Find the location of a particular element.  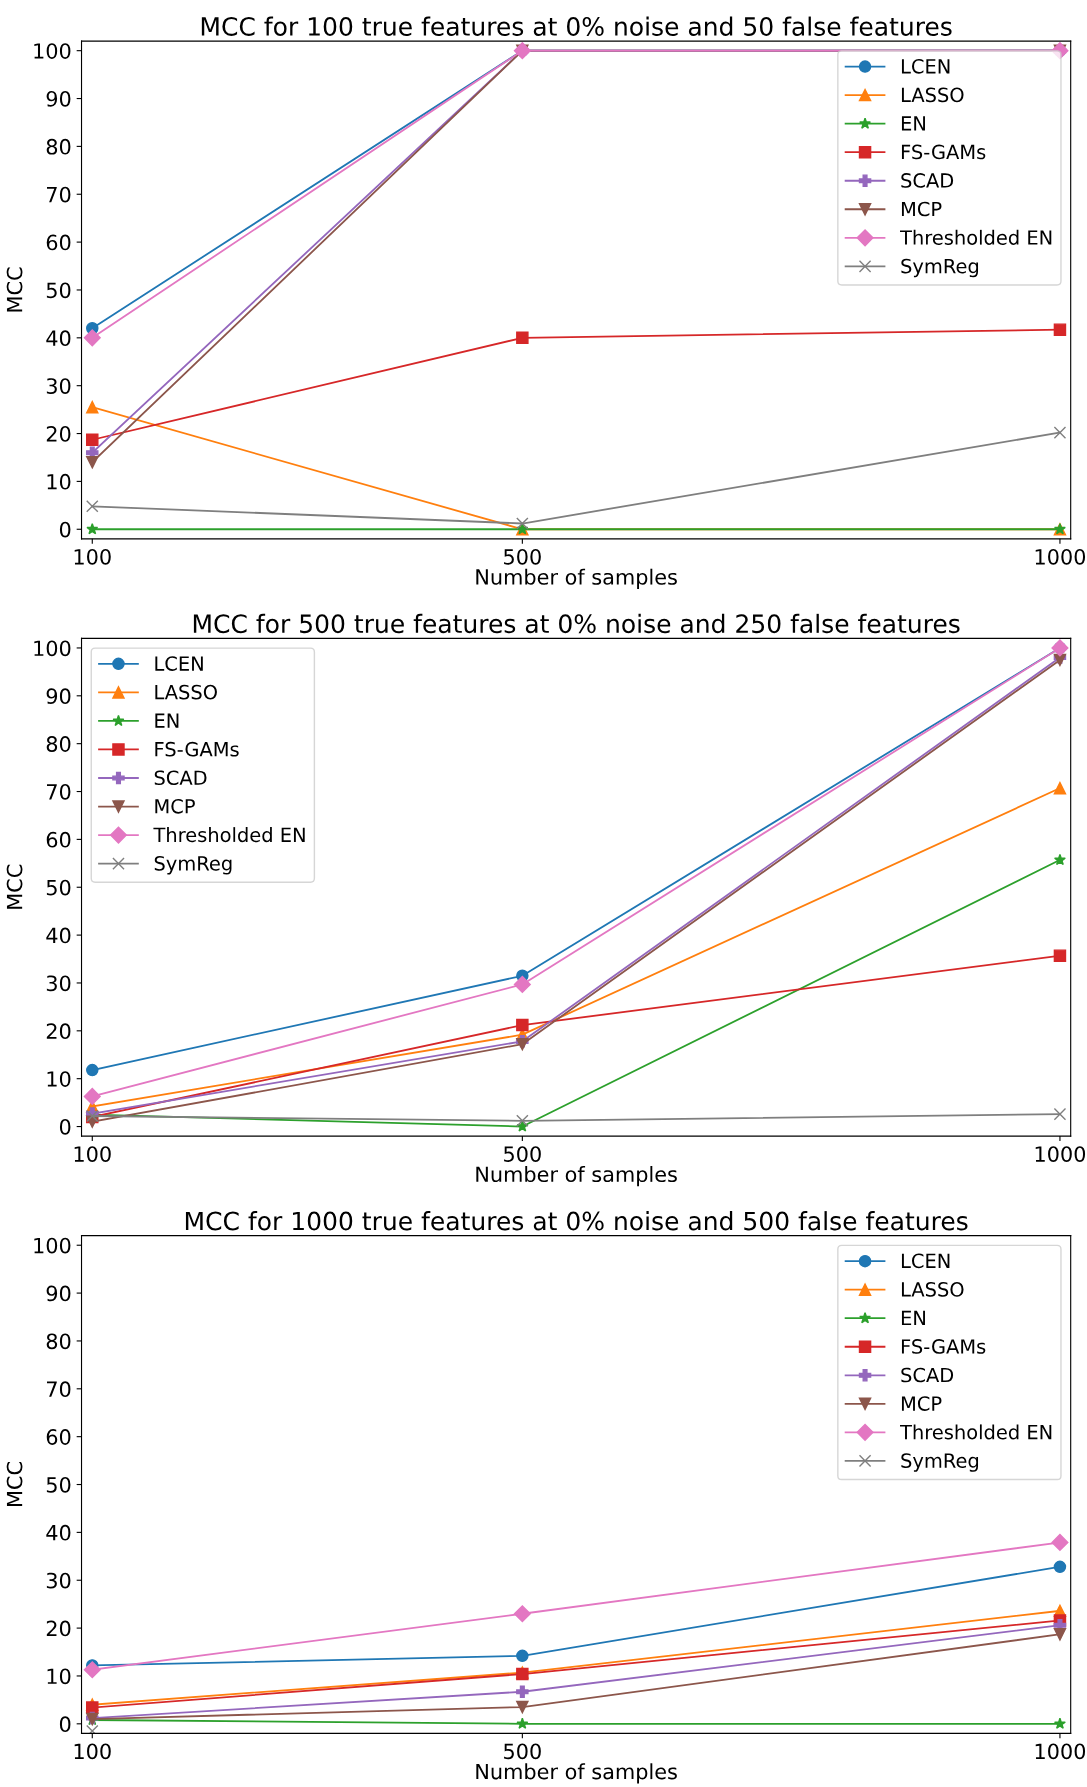

chart-title: MCC for 500 true features at 0% noise and 250 false features is located at coordinates (576, 623).